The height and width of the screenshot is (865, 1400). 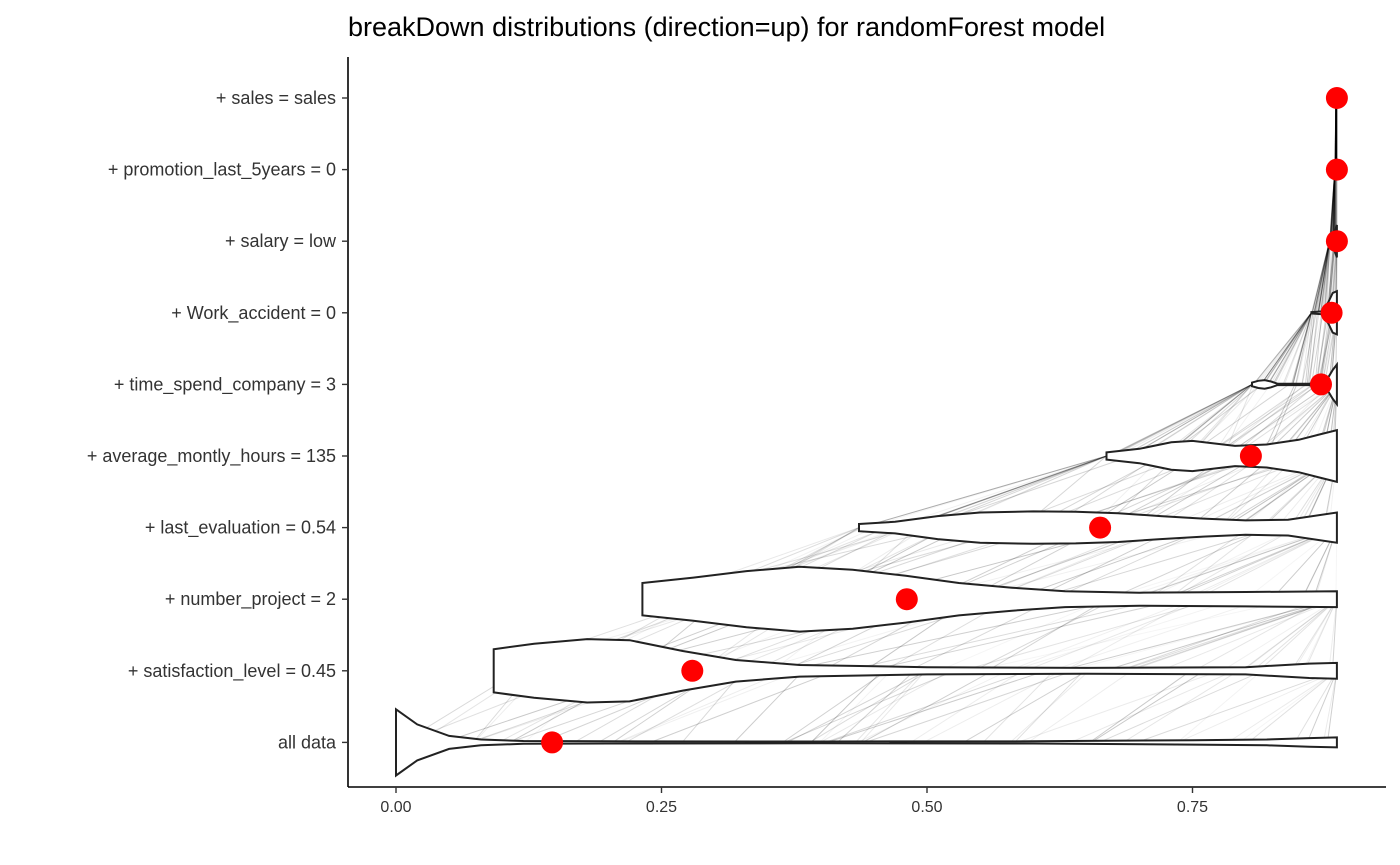 I want to click on x-tick-label: 0.00, so click(x=395, y=807).